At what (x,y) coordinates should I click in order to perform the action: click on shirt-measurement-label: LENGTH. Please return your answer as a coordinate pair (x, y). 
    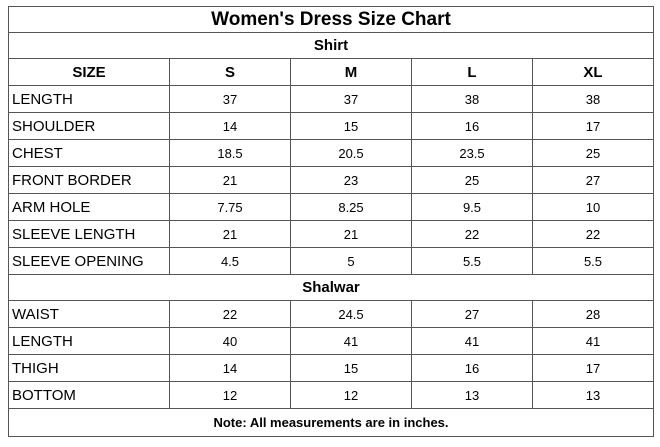
    Looking at the image, I should click on (89, 99).